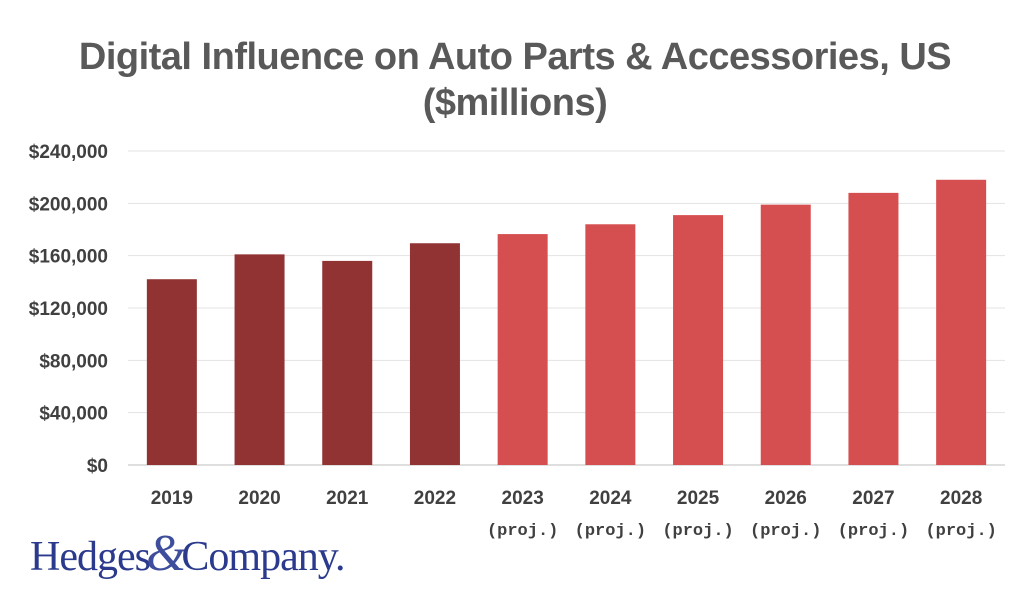 The width and height of the screenshot is (1030, 591). I want to click on y-tick-label: $40,000, so click(73, 414).